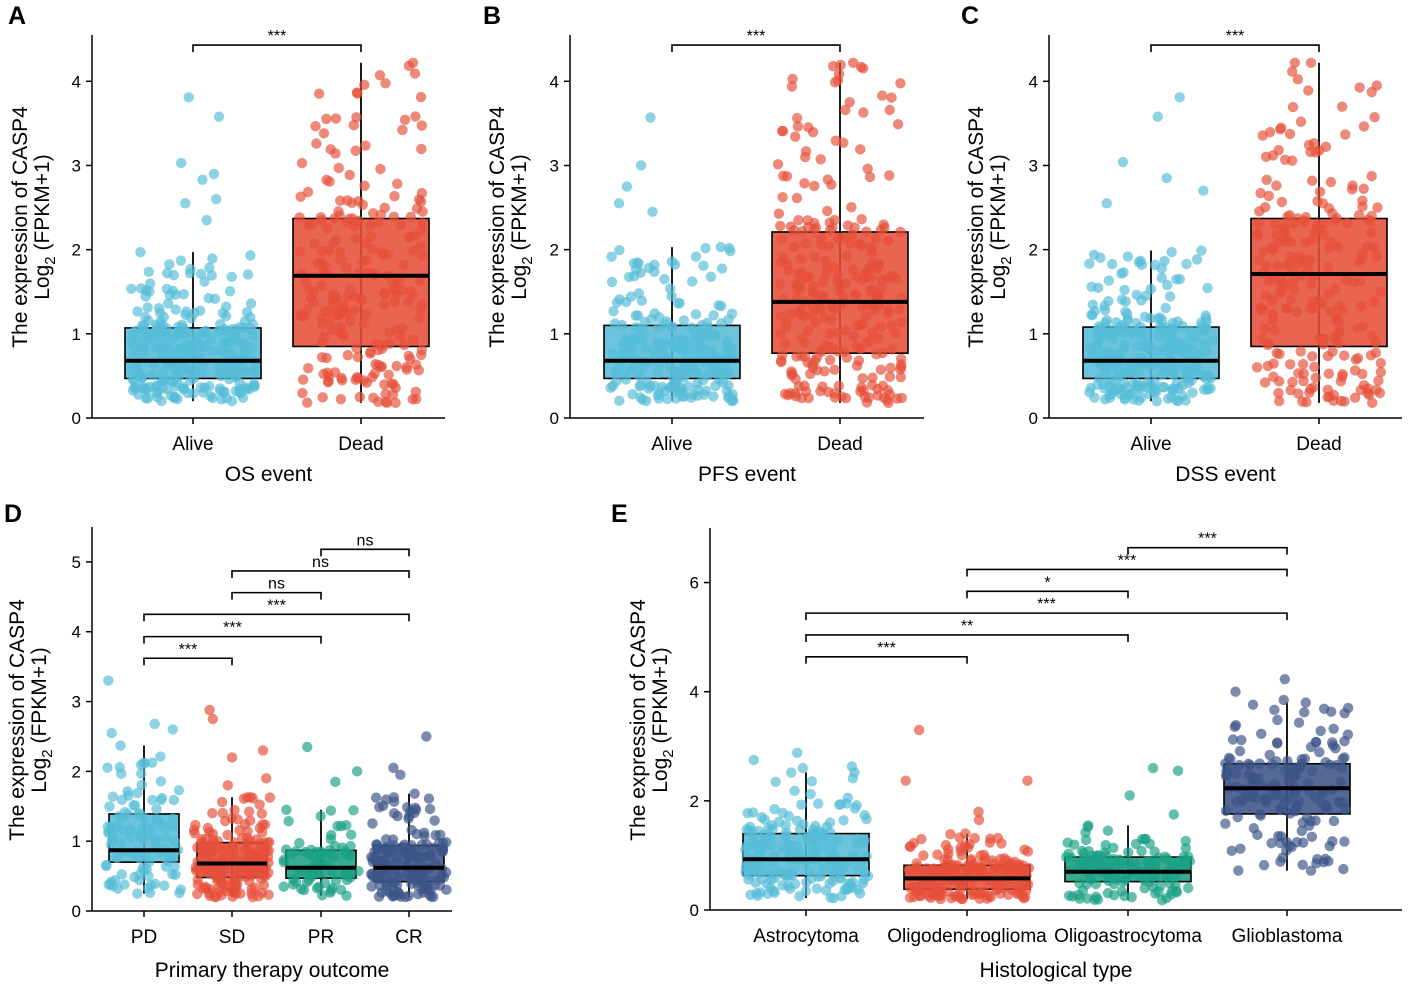  What do you see at coordinates (554, 250) in the screenshot?
I see `y-tick-label: 2` at bounding box center [554, 250].